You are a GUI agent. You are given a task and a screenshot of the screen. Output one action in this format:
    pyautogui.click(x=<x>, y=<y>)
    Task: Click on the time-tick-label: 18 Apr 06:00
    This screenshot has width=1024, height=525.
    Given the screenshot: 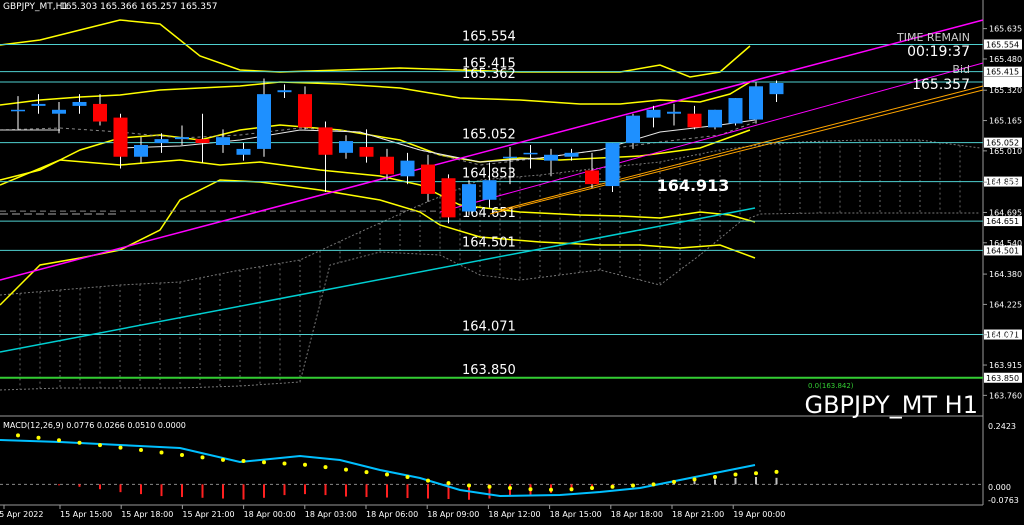 What is the action you would take?
    pyautogui.click(x=392, y=514)
    